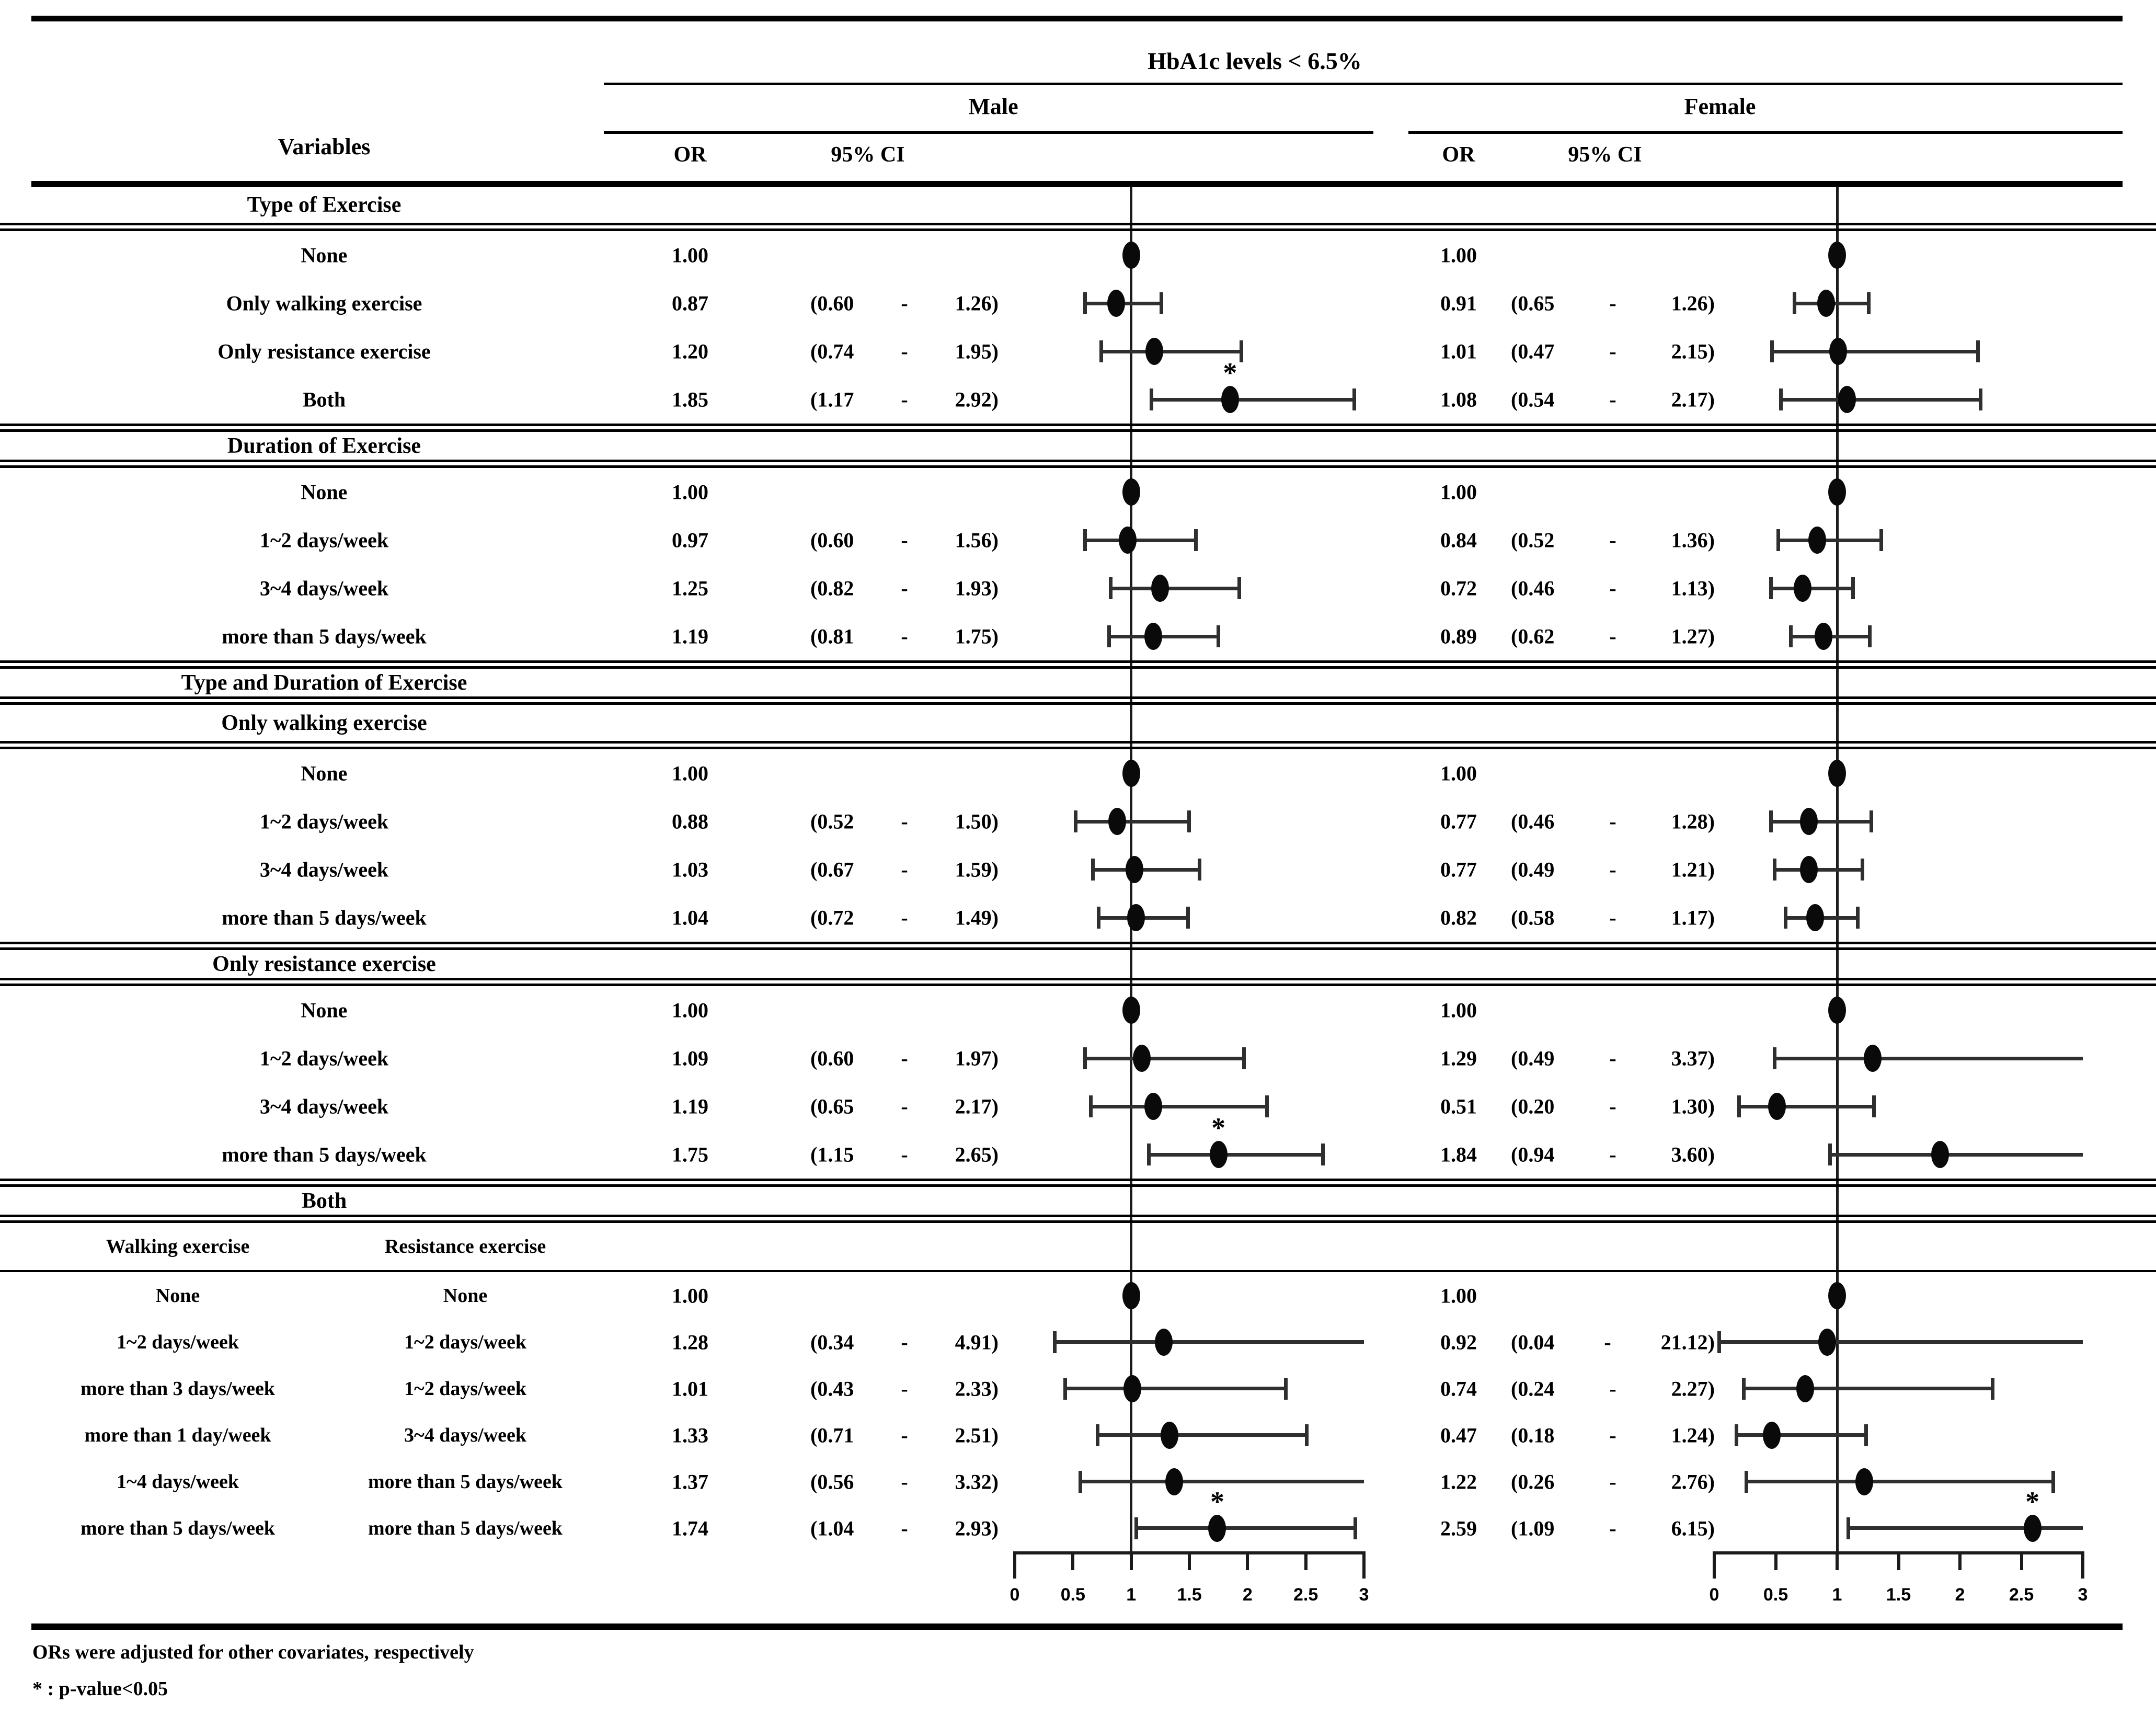 This screenshot has height=1715, width=2156. What do you see at coordinates (1078, 682) in the screenshot?
I see `section-row: Type and Duration of Exercise` at bounding box center [1078, 682].